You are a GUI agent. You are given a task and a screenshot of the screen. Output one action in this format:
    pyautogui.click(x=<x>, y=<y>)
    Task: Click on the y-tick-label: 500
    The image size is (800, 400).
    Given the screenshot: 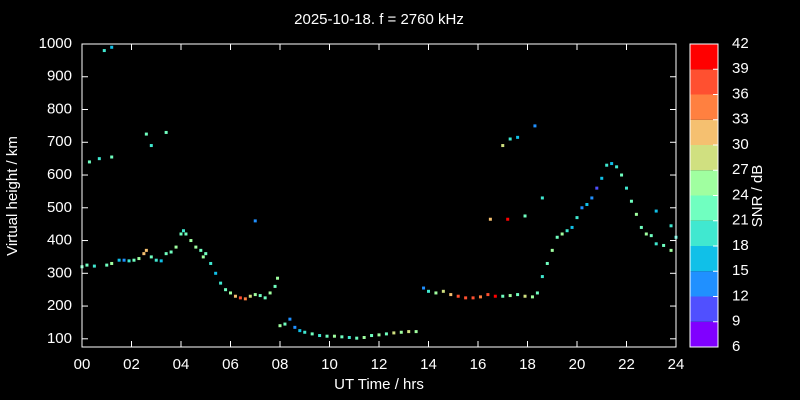 What is the action you would take?
    pyautogui.click(x=59, y=207)
    